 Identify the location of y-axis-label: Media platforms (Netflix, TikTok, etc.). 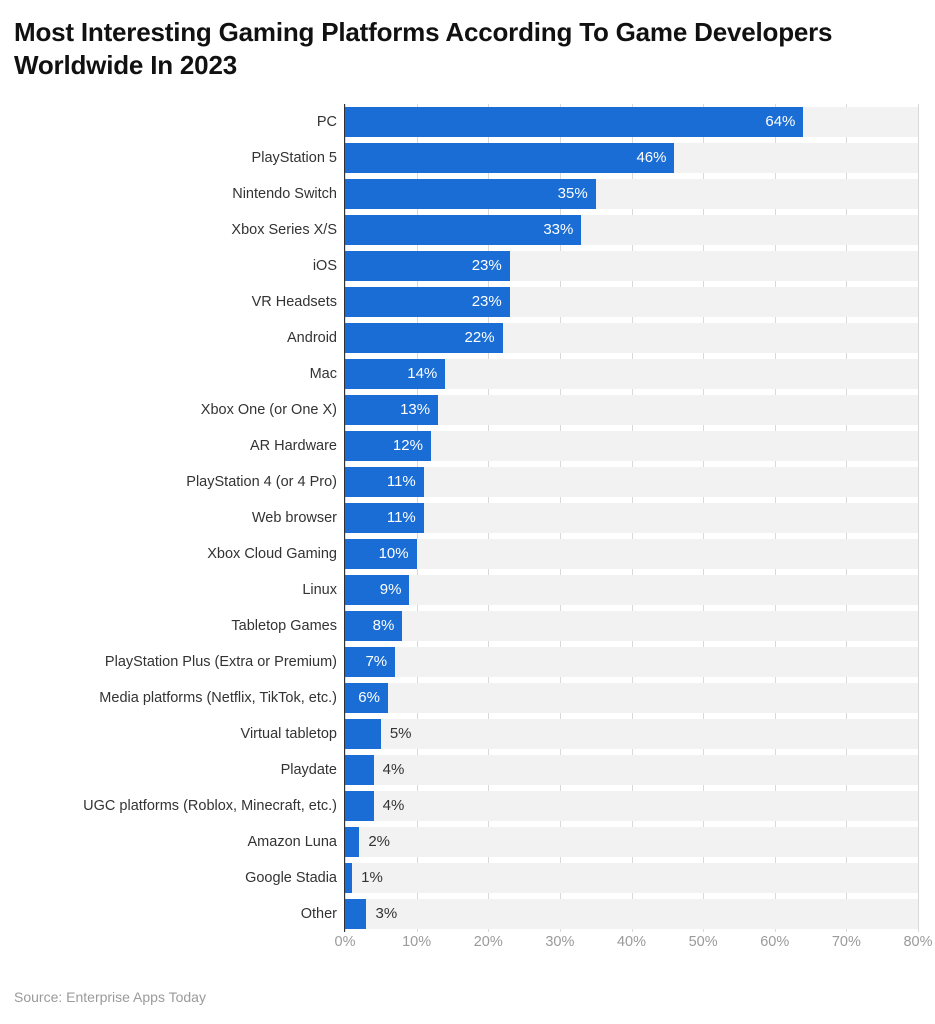
(218, 698).